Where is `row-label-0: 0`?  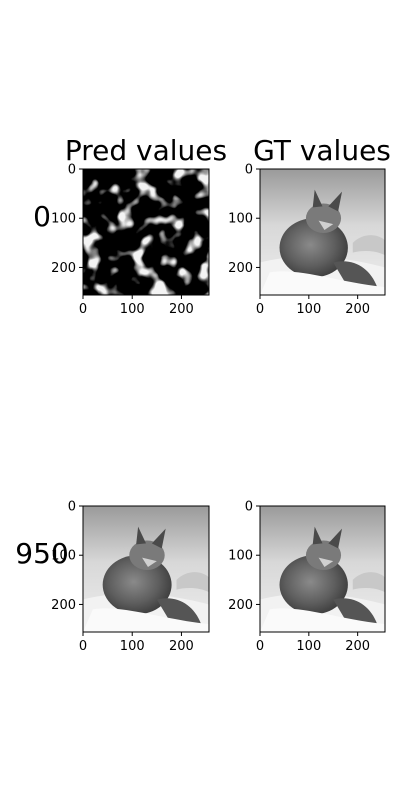
row-label-0: 0 is located at coordinates (42, 216).